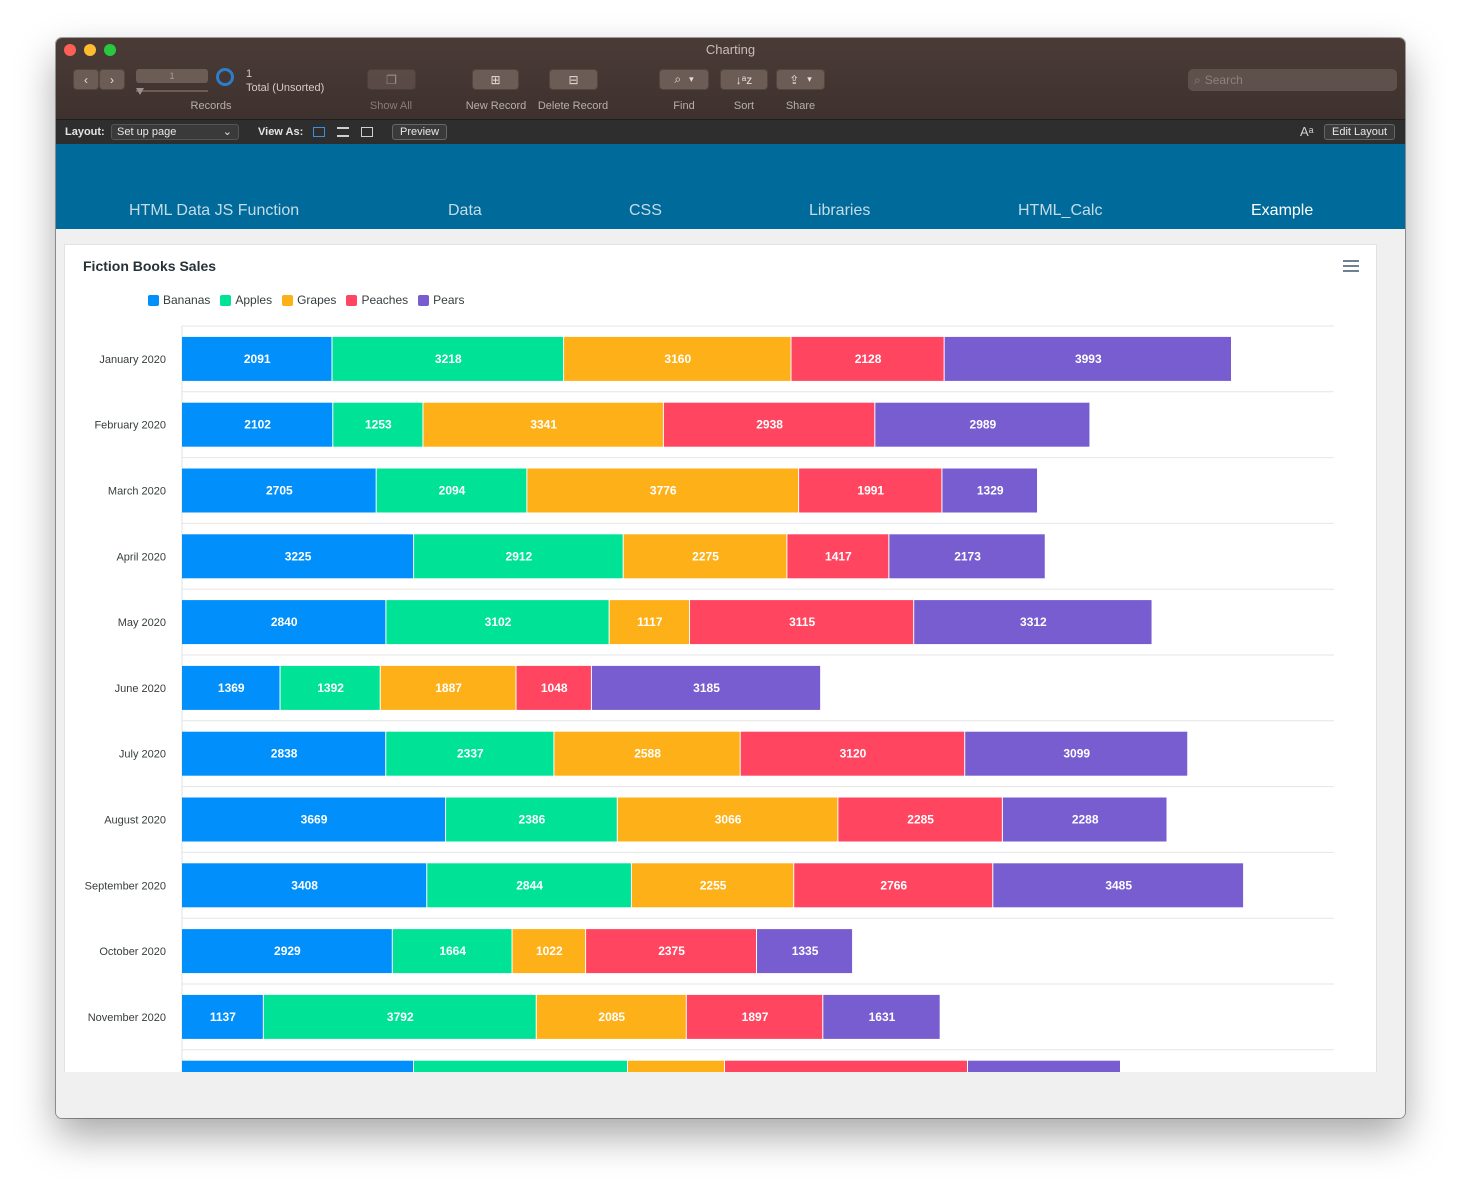  Describe the element at coordinates (377, 300) in the screenshot. I see `legend-item-peaches: Peaches` at that location.